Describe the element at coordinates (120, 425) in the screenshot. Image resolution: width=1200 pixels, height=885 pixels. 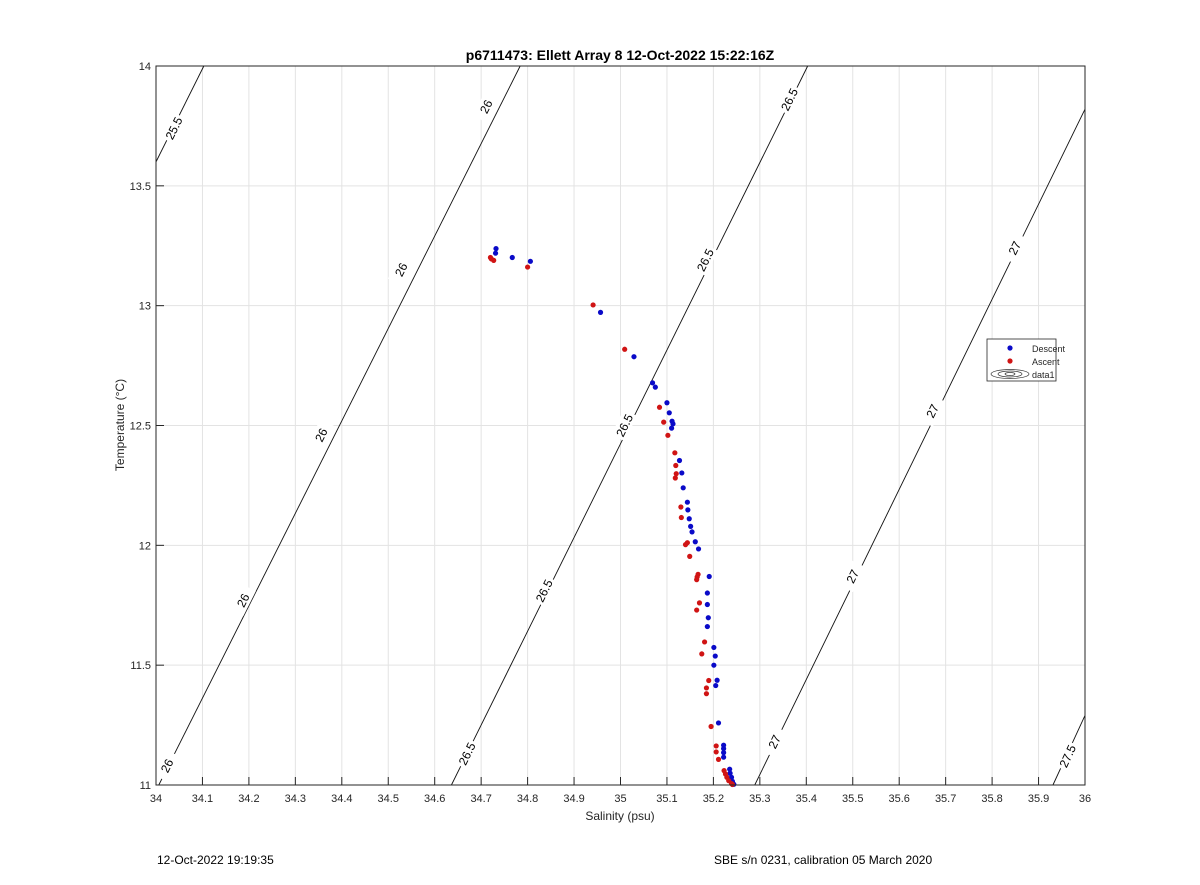
I see `y-axis-label: Temperature (°C)` at that location.